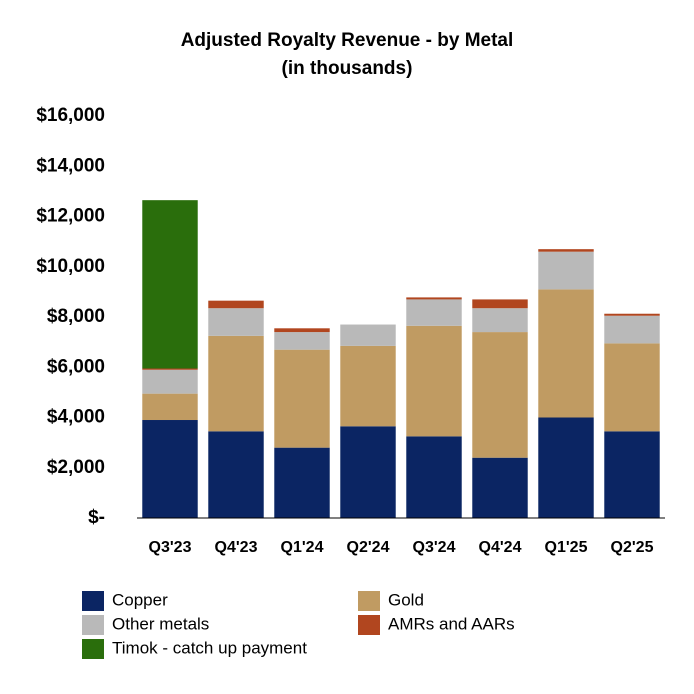 The height and width of the screenshot is (694, 694). What do you see at coordinates (406, 599) in the screenshot?
I see `legend-label: Gold` at bounding box center [406, 599].